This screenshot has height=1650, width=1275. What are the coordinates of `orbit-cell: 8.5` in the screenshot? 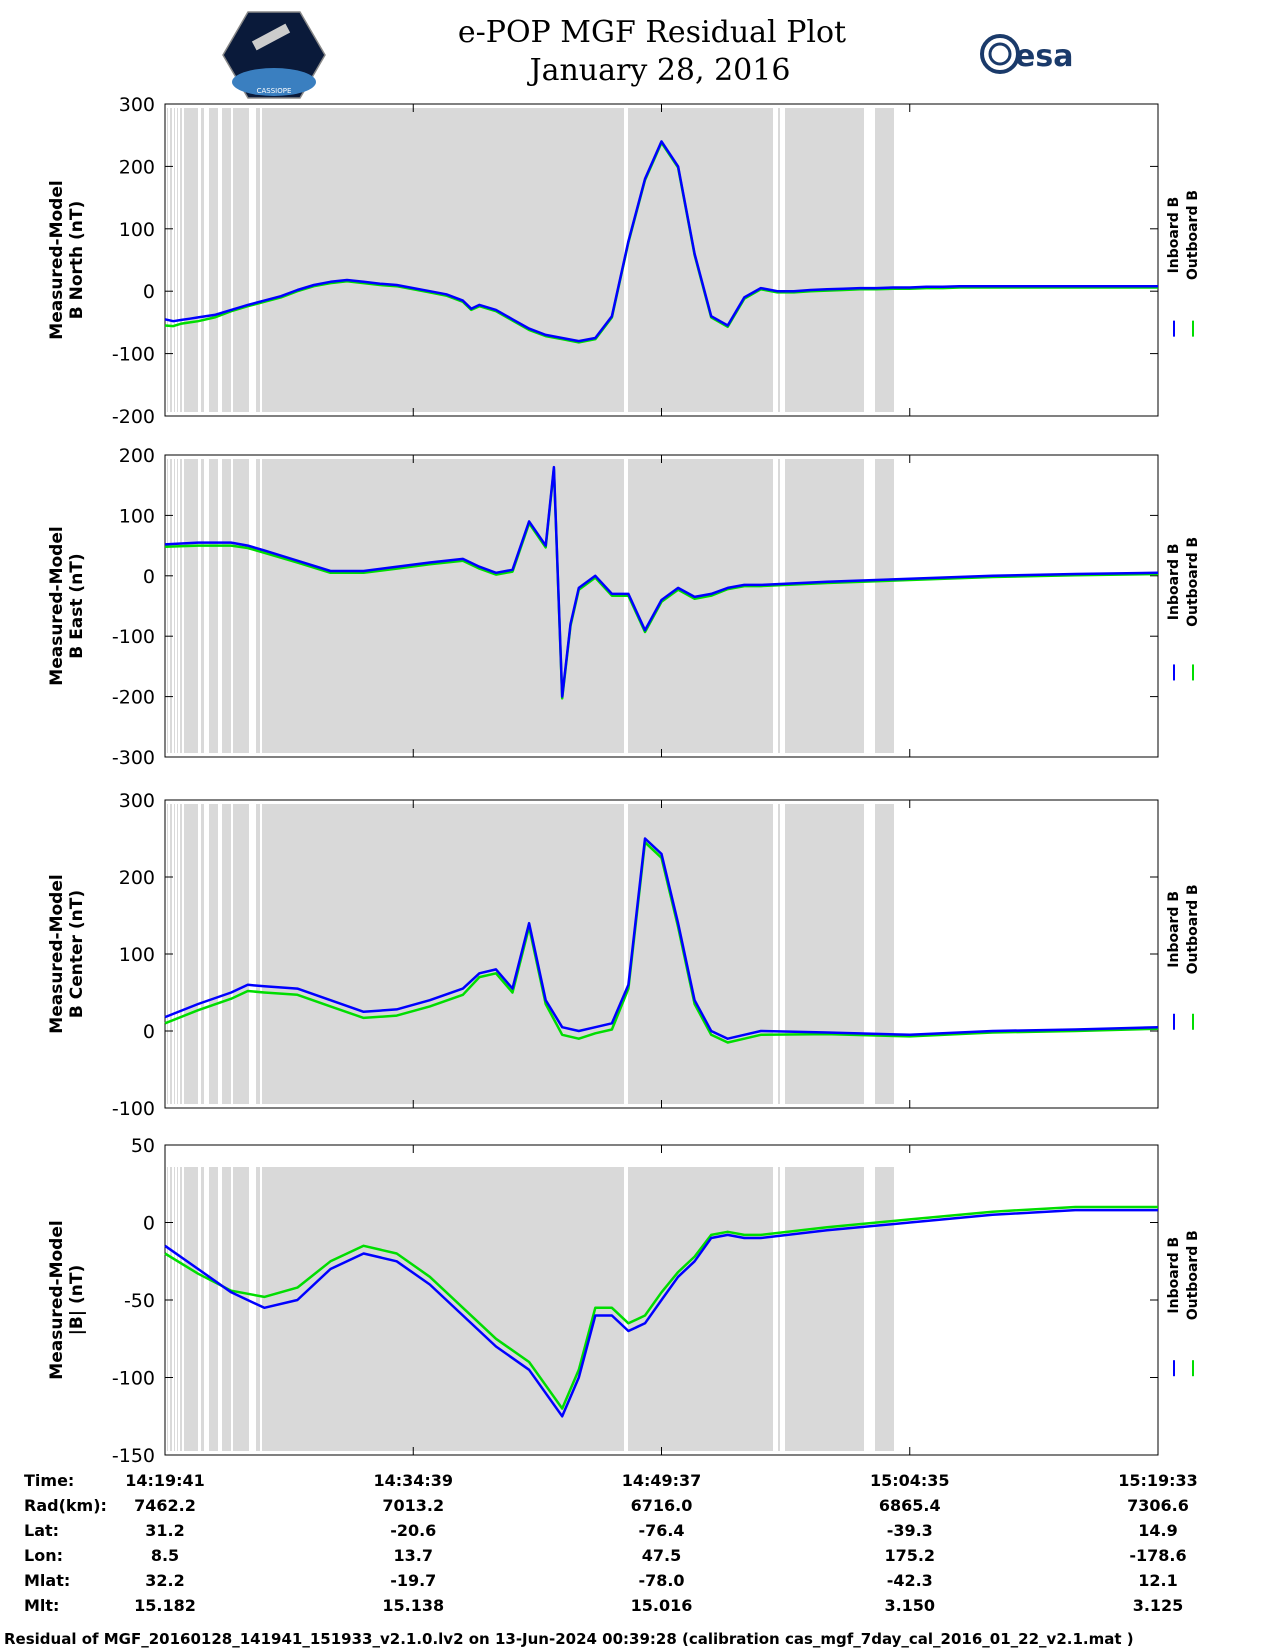 It's located at (165, 1555).